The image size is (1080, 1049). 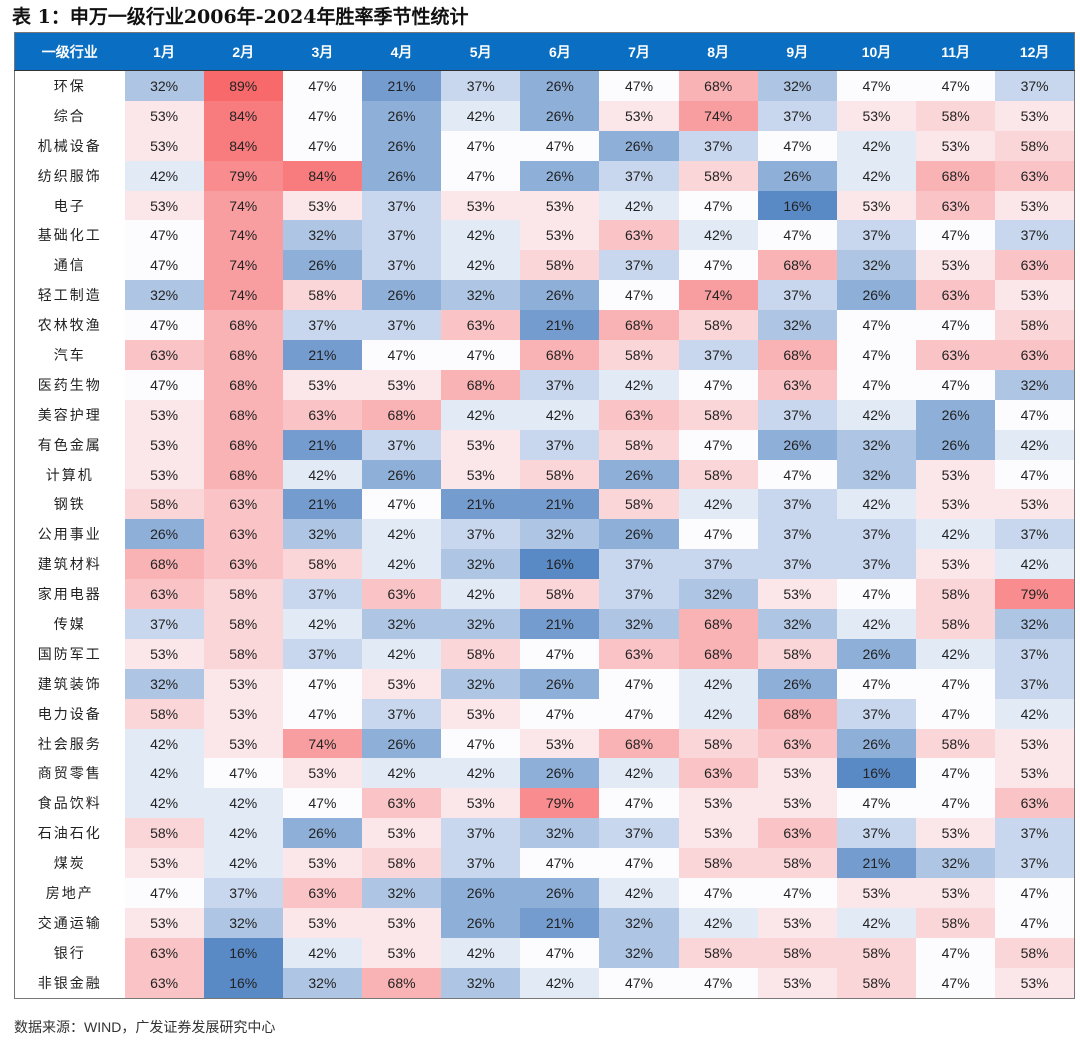 What do you see at coordinates (69, 145) in the screenshot?
I see `industry-label: 机械设备` at bounding box center [69, 145].